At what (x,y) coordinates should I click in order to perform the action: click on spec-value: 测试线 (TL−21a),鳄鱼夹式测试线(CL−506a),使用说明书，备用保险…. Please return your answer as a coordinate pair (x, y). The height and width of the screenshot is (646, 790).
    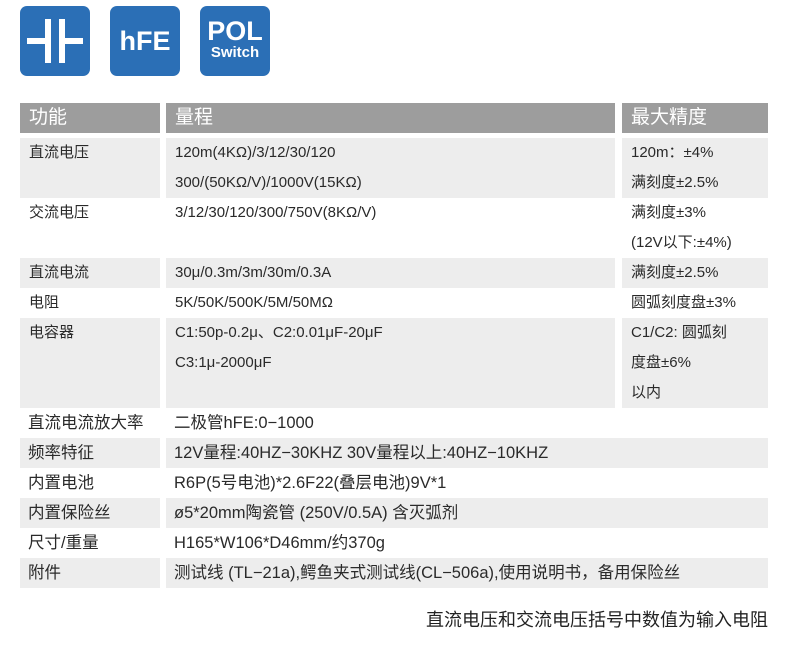
    Looking at the image, I should click on (467, 573).